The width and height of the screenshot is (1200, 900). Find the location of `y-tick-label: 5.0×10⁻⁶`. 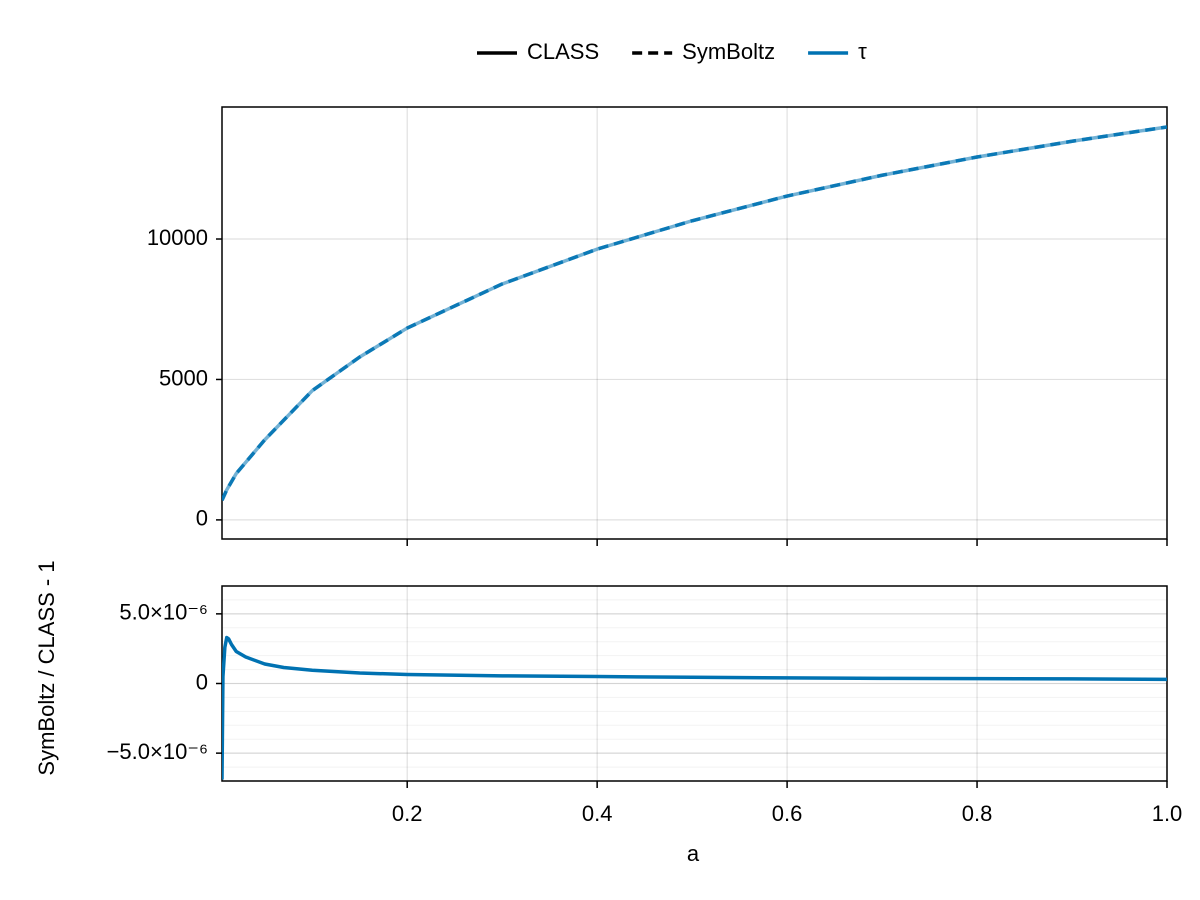

y-tick-label: 5.0×10⁻⁶ is located at coordinates (163, 612).